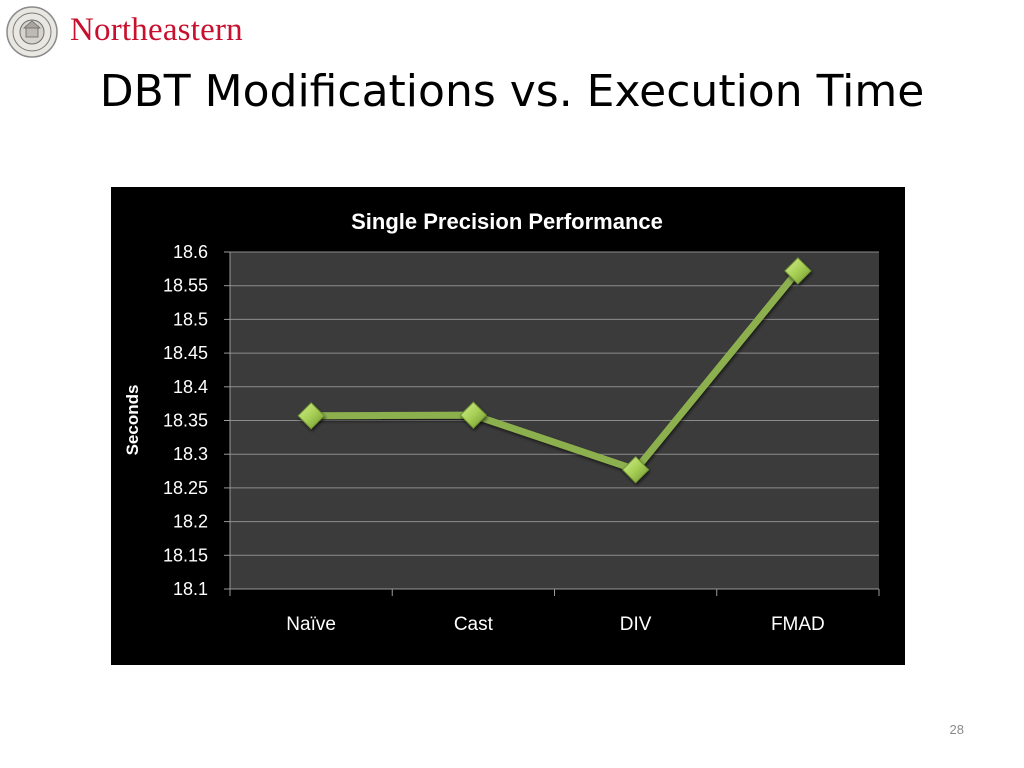 The width and height of the screenshot is (1024, 768). What do you see at coordinates (507, 221) in the screenshot?
I see `chart-title: Single Precision Performance` at bounding box center [507, 221].